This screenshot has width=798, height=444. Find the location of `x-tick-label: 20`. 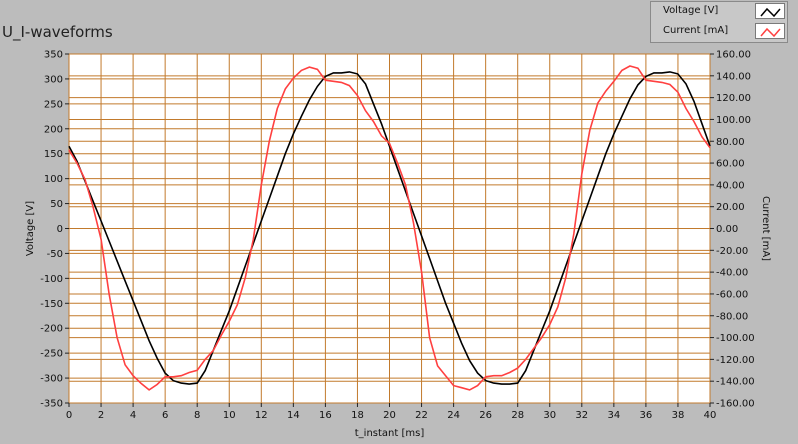

x-tick-label: 20 is located at coordinates (389, 415).